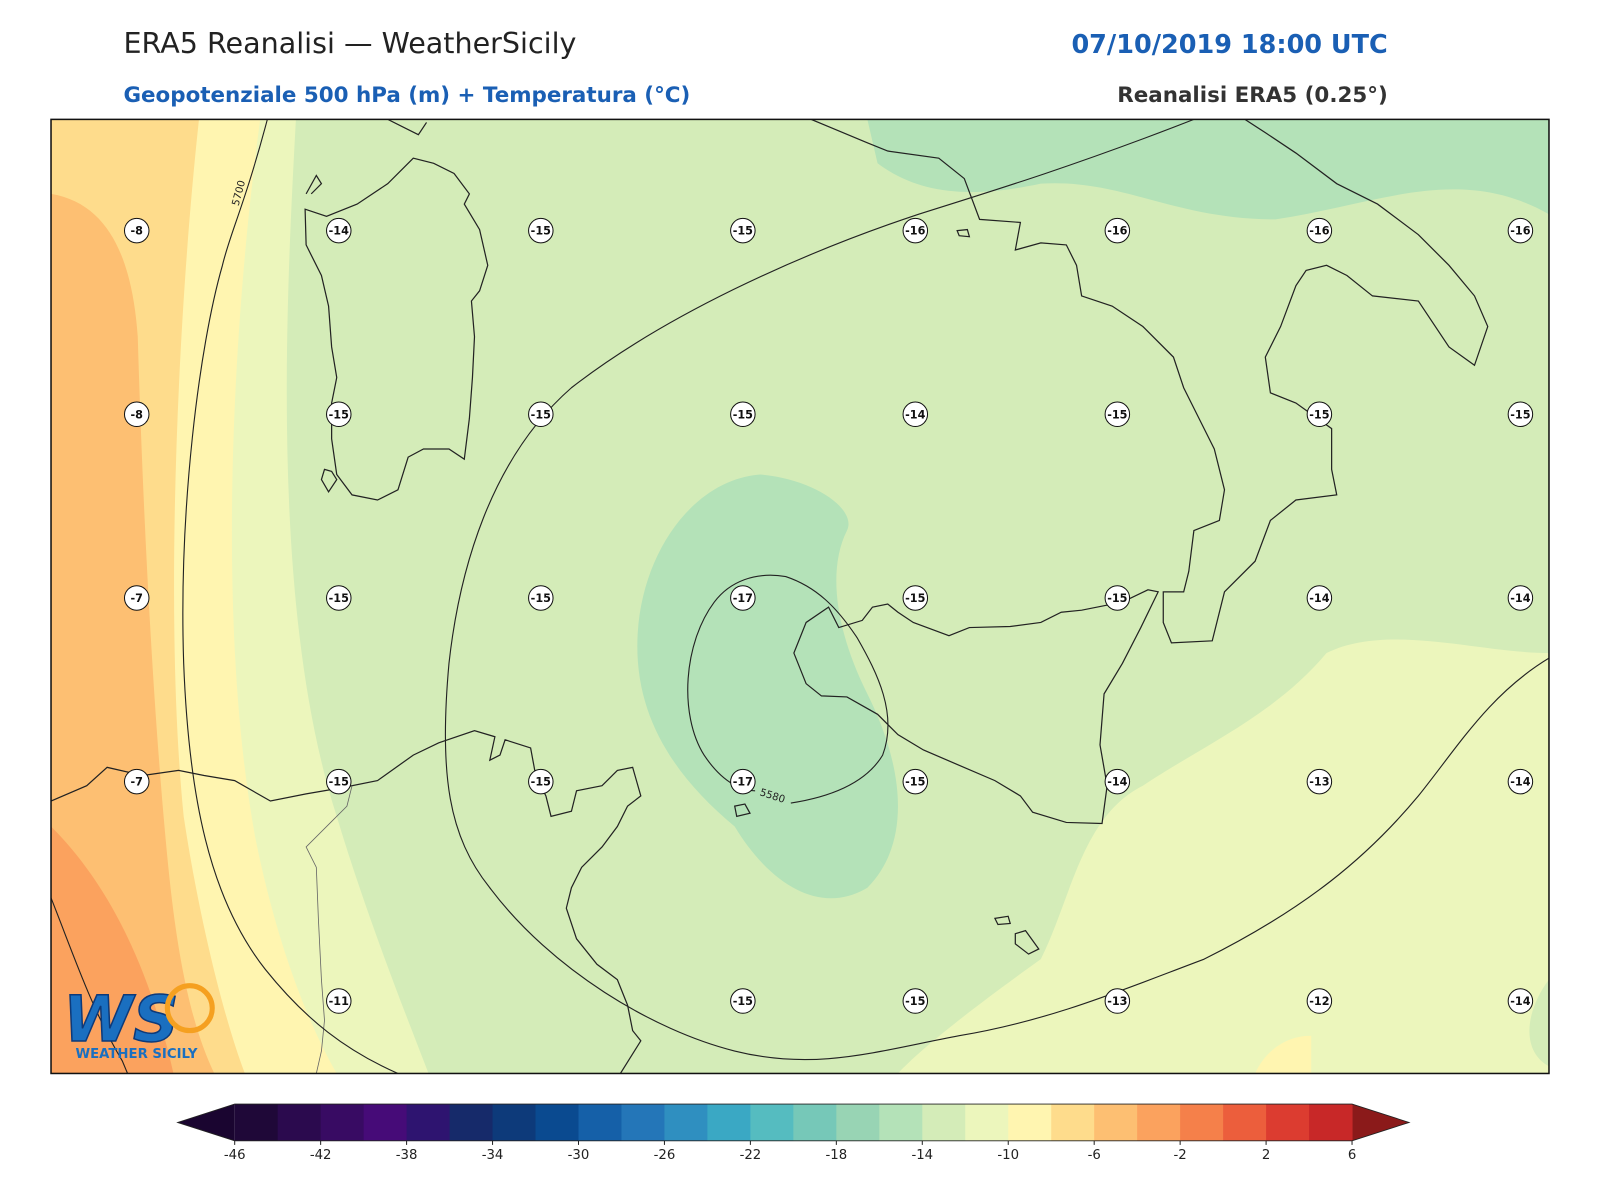  Describe the element at coordinates (407, 1155) in the screenshot. I see `colorbar-tick-label: -38` at that location.